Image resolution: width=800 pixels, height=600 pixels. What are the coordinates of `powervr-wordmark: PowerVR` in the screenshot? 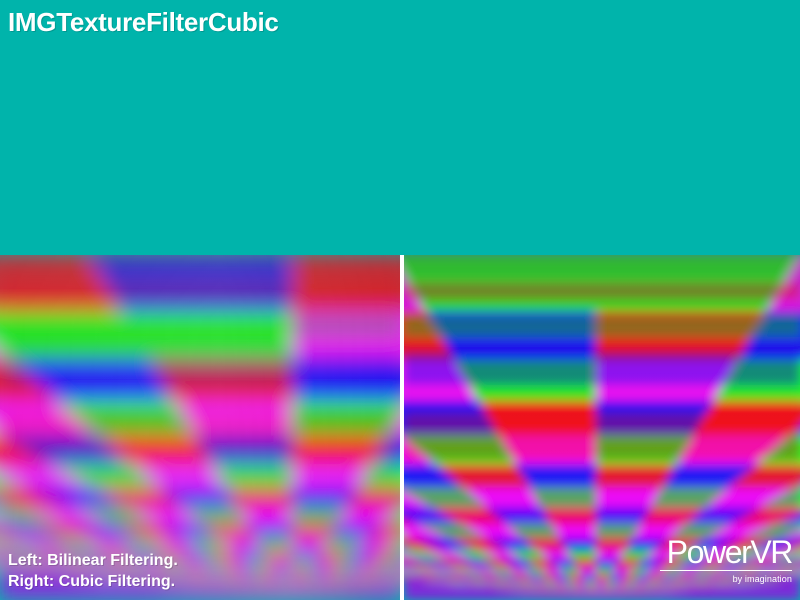 It's located at (730, 552).